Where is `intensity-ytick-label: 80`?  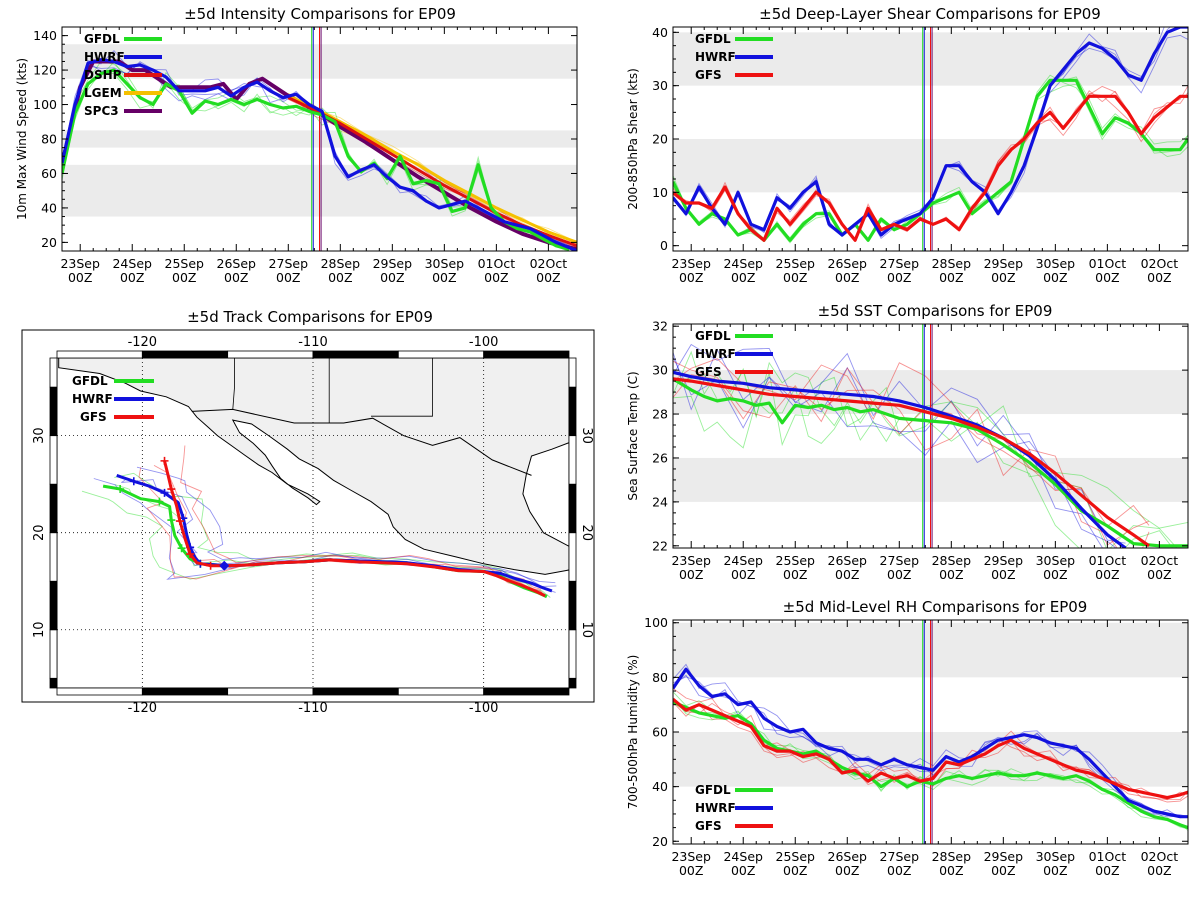
intensity-ytick-label: 80 is located at coordinates (49, 139).